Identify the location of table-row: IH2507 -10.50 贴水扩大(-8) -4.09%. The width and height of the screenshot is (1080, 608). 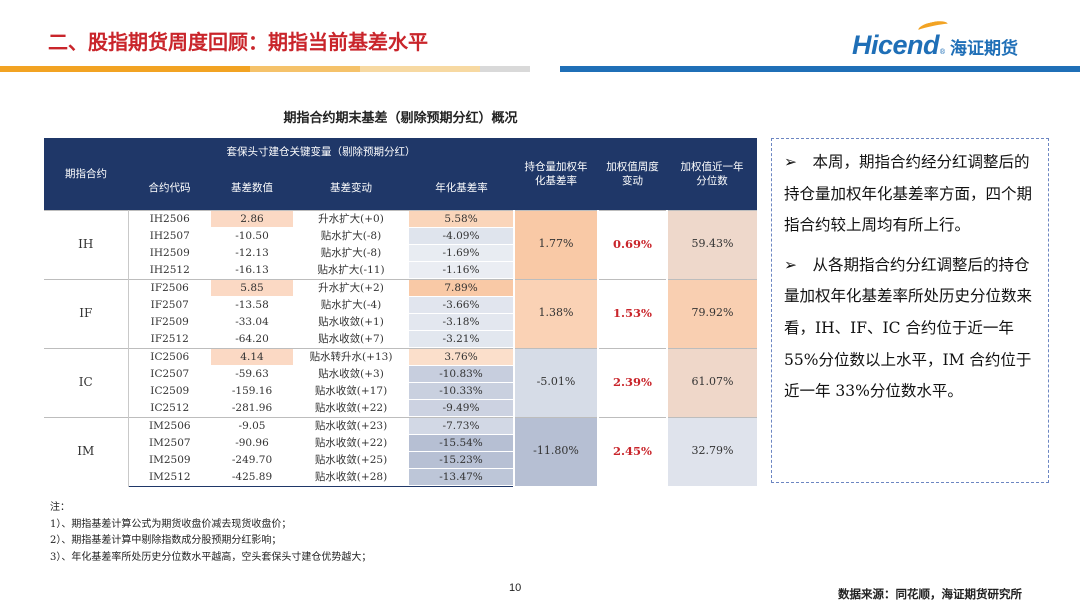
(400, 236).